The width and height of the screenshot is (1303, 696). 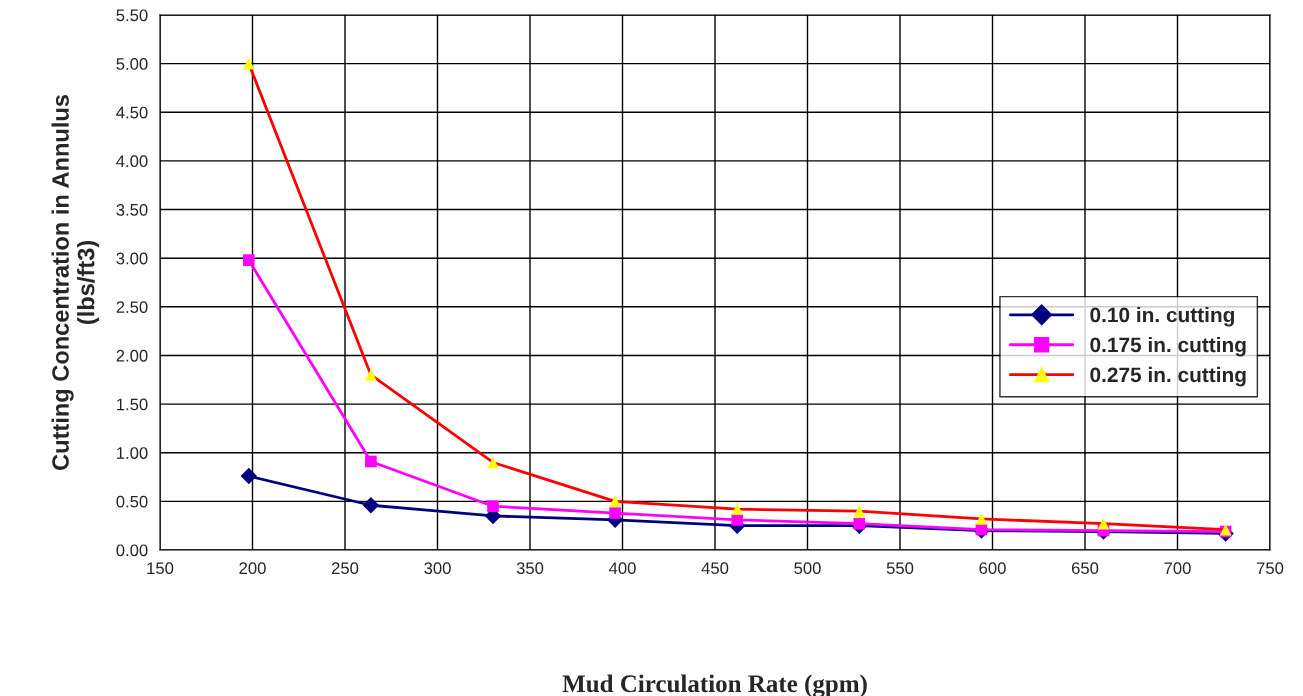 What do you see at coordinates (715, 568) in the screenshot?
I see `x-tick-label: 450` at bounding box center [715, 568].